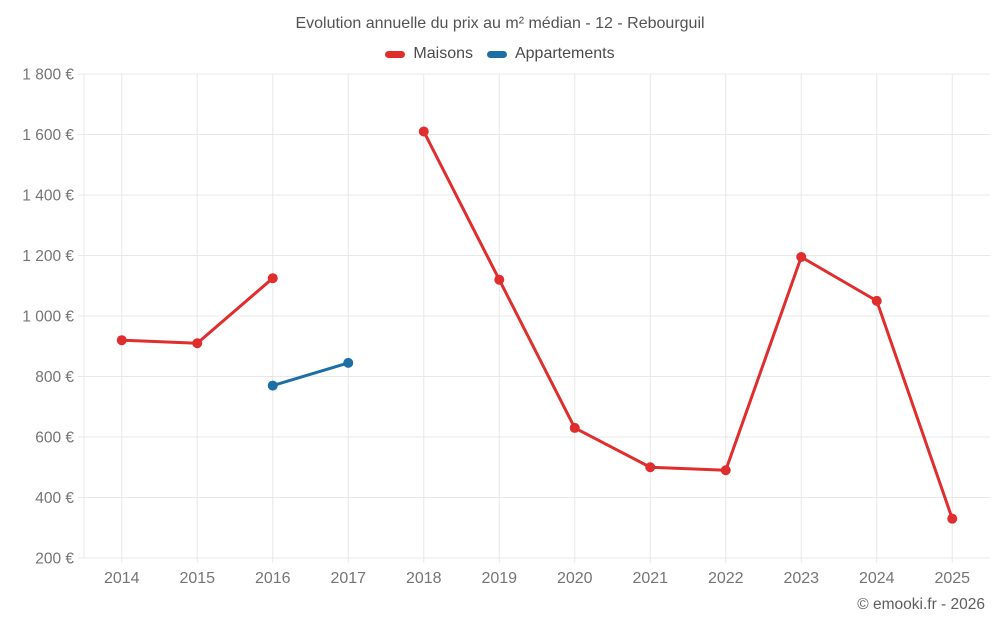 Image resolution: width=1000 pixels, height=625 pixels. Describe the element at coordinates (496, 54) in the screenshot. I see `appartements-series-swatch-icon` at that location.